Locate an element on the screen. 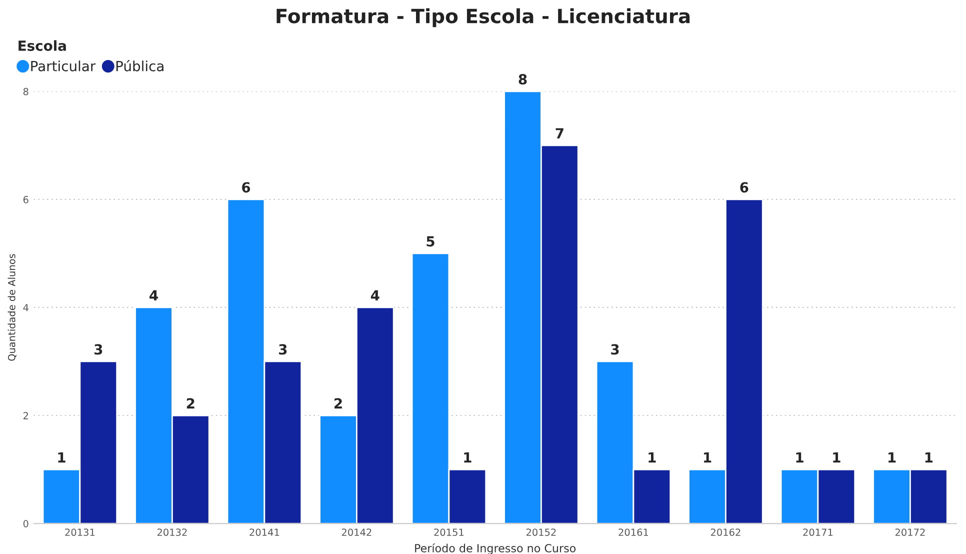  x-tick-label: 20131 is located at coordinates (79, 532).